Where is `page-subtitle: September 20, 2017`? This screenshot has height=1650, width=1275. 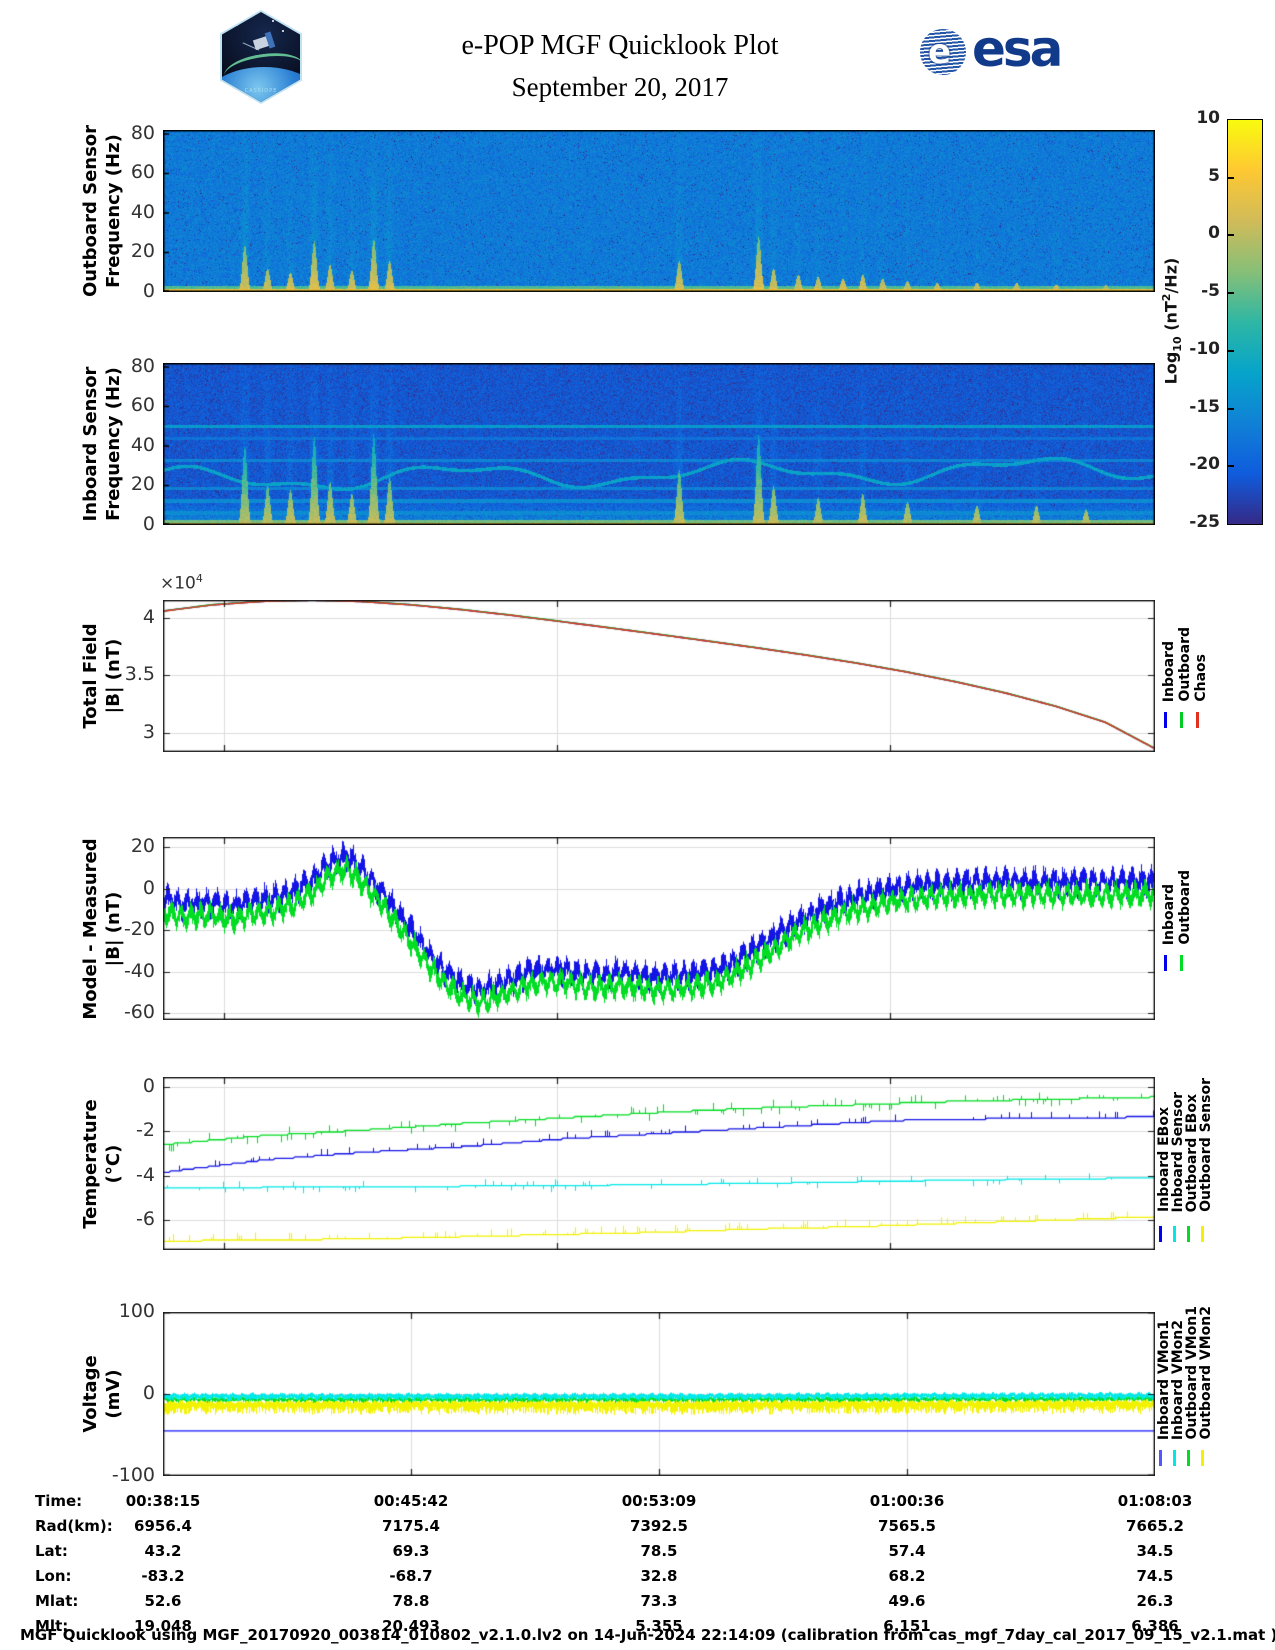 page-subtitle: September 20, 2017 is located at coordinates (620, 87).